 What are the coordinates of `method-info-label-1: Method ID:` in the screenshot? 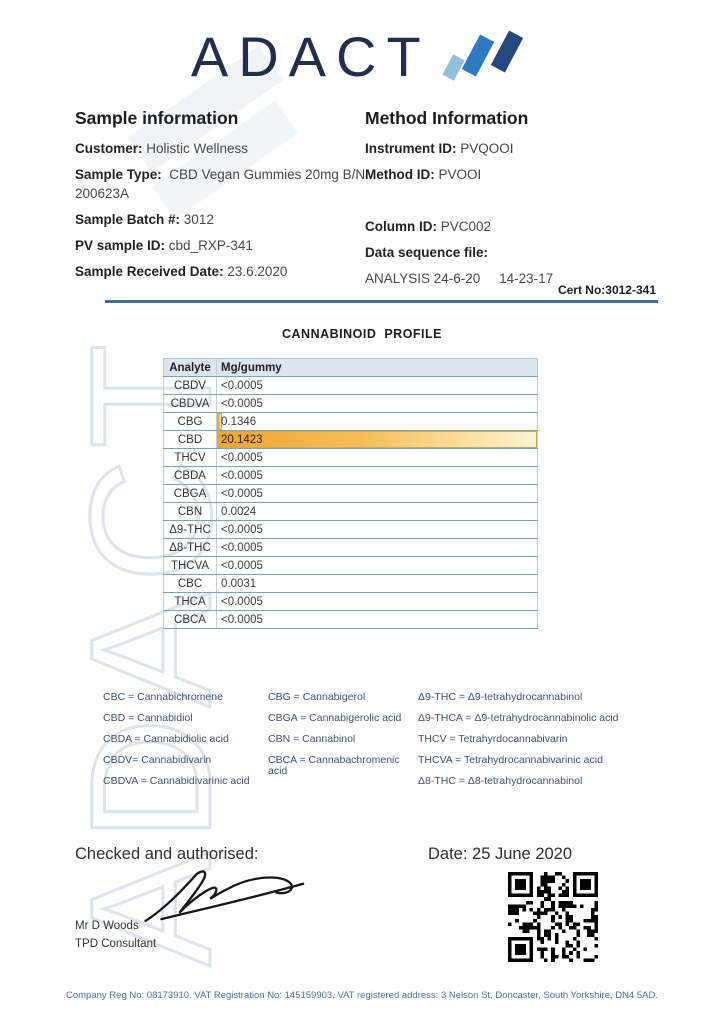 It's located at (402, 174).